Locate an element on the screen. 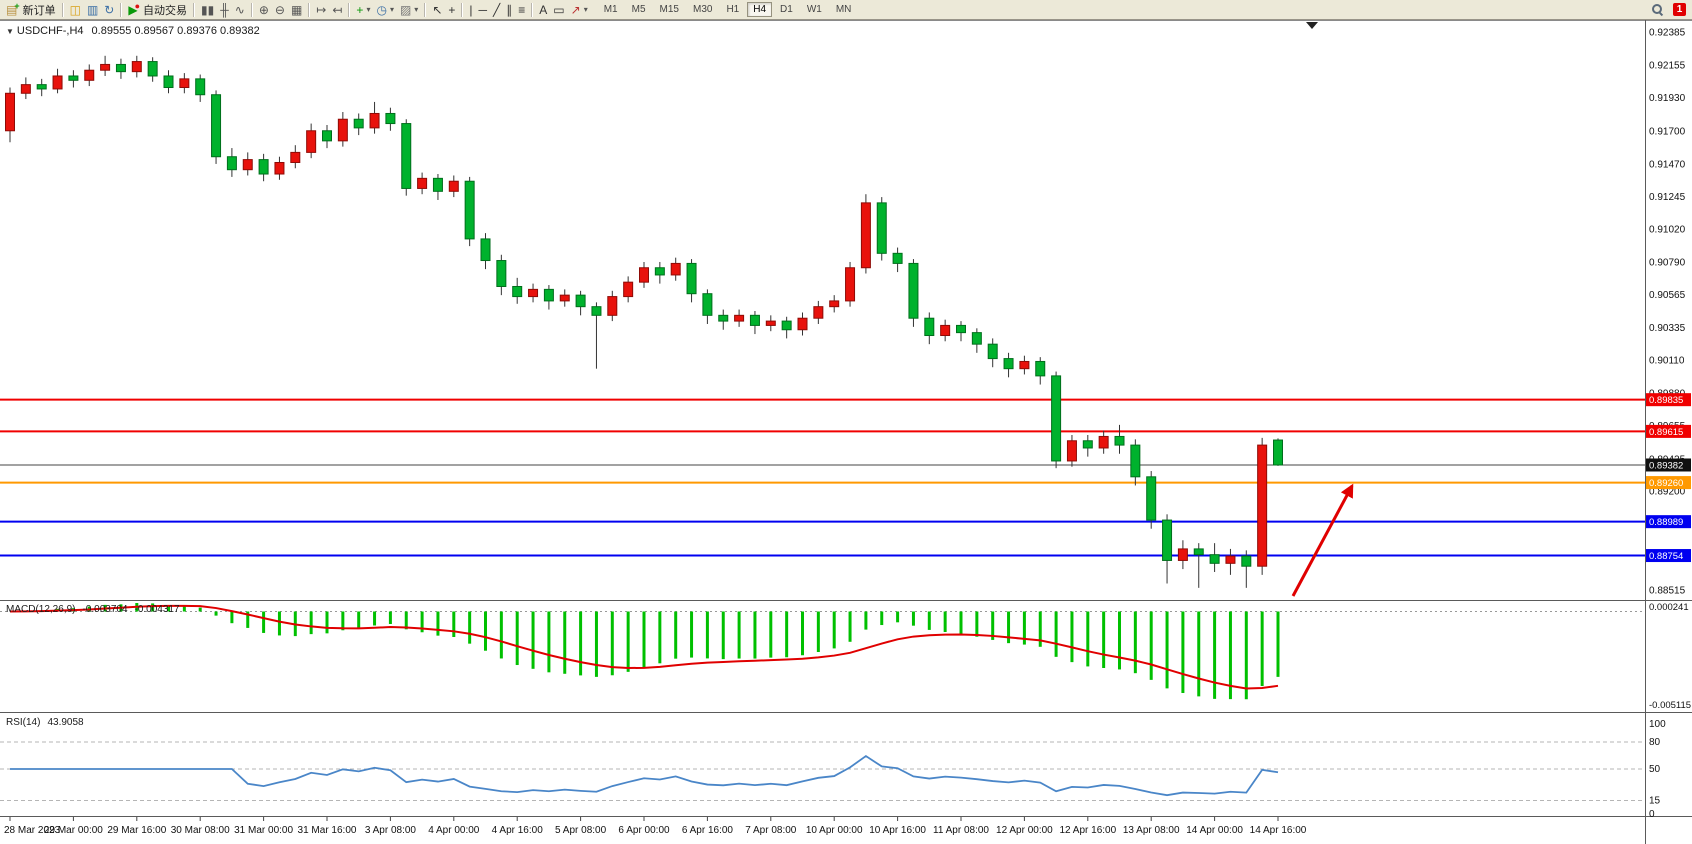 Image resolution: width=1692 pixels, height=844 pixels. new-order-button: ▤ + 新订单 is located at coordinates (31, 10).